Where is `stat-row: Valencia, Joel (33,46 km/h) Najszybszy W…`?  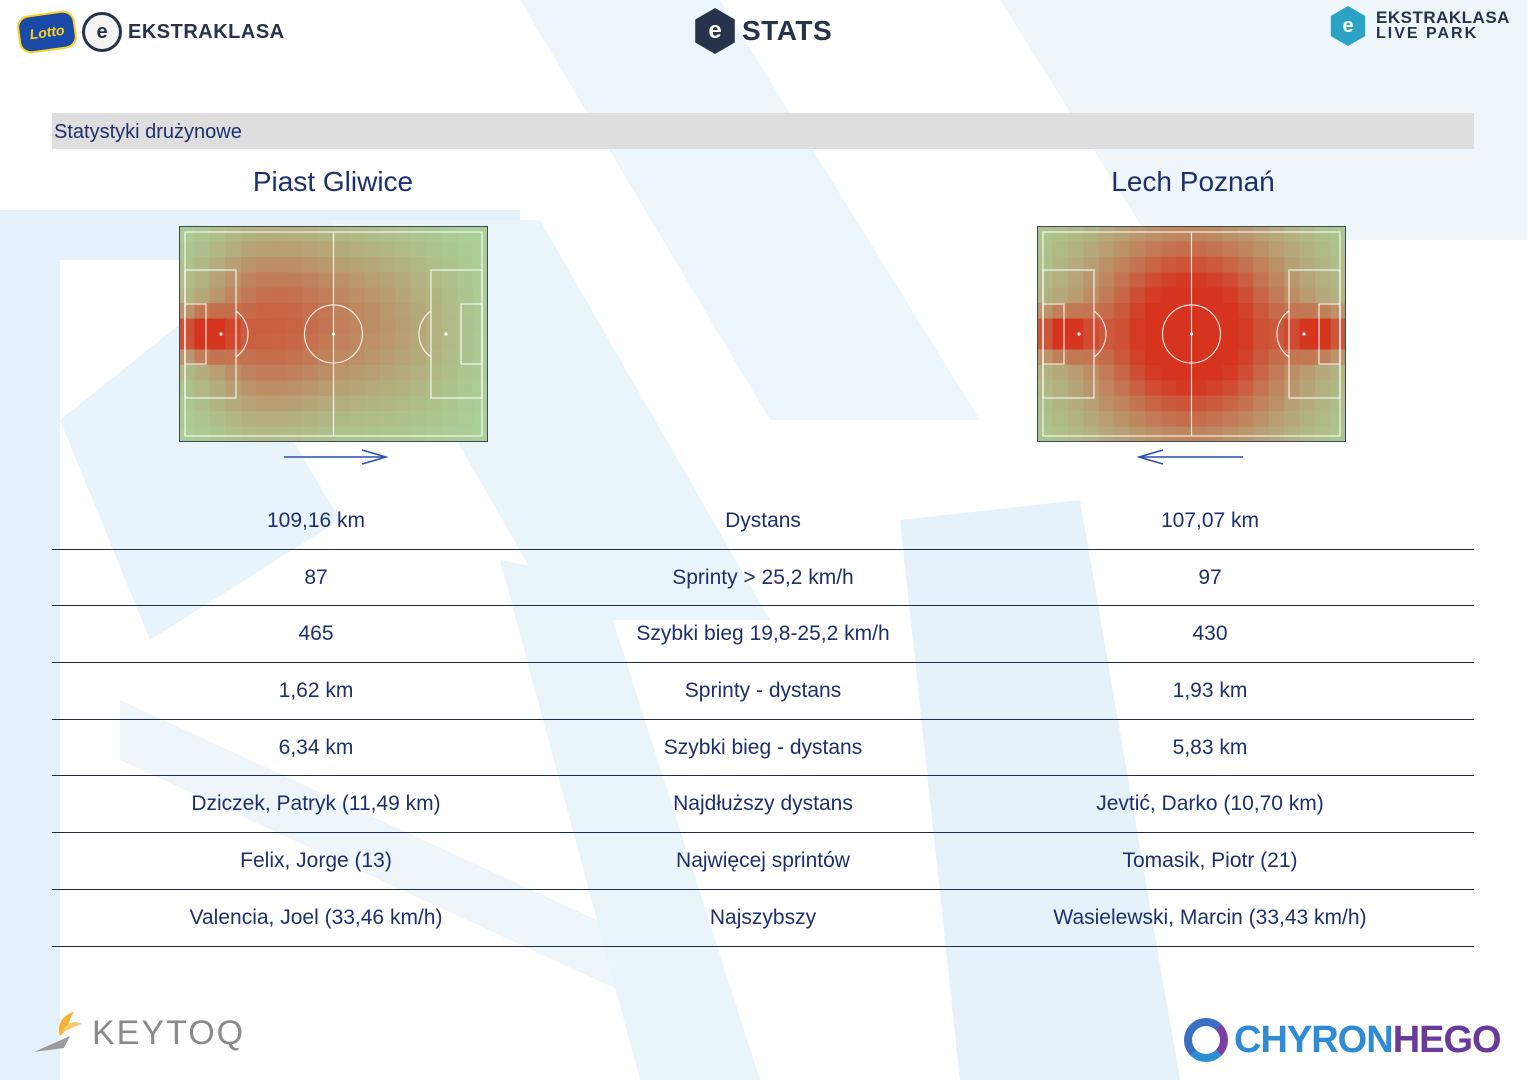 stat-row: Valencia, Joel (33,46 km/h) Najszybszy W… is located at coordinates (763, 918).